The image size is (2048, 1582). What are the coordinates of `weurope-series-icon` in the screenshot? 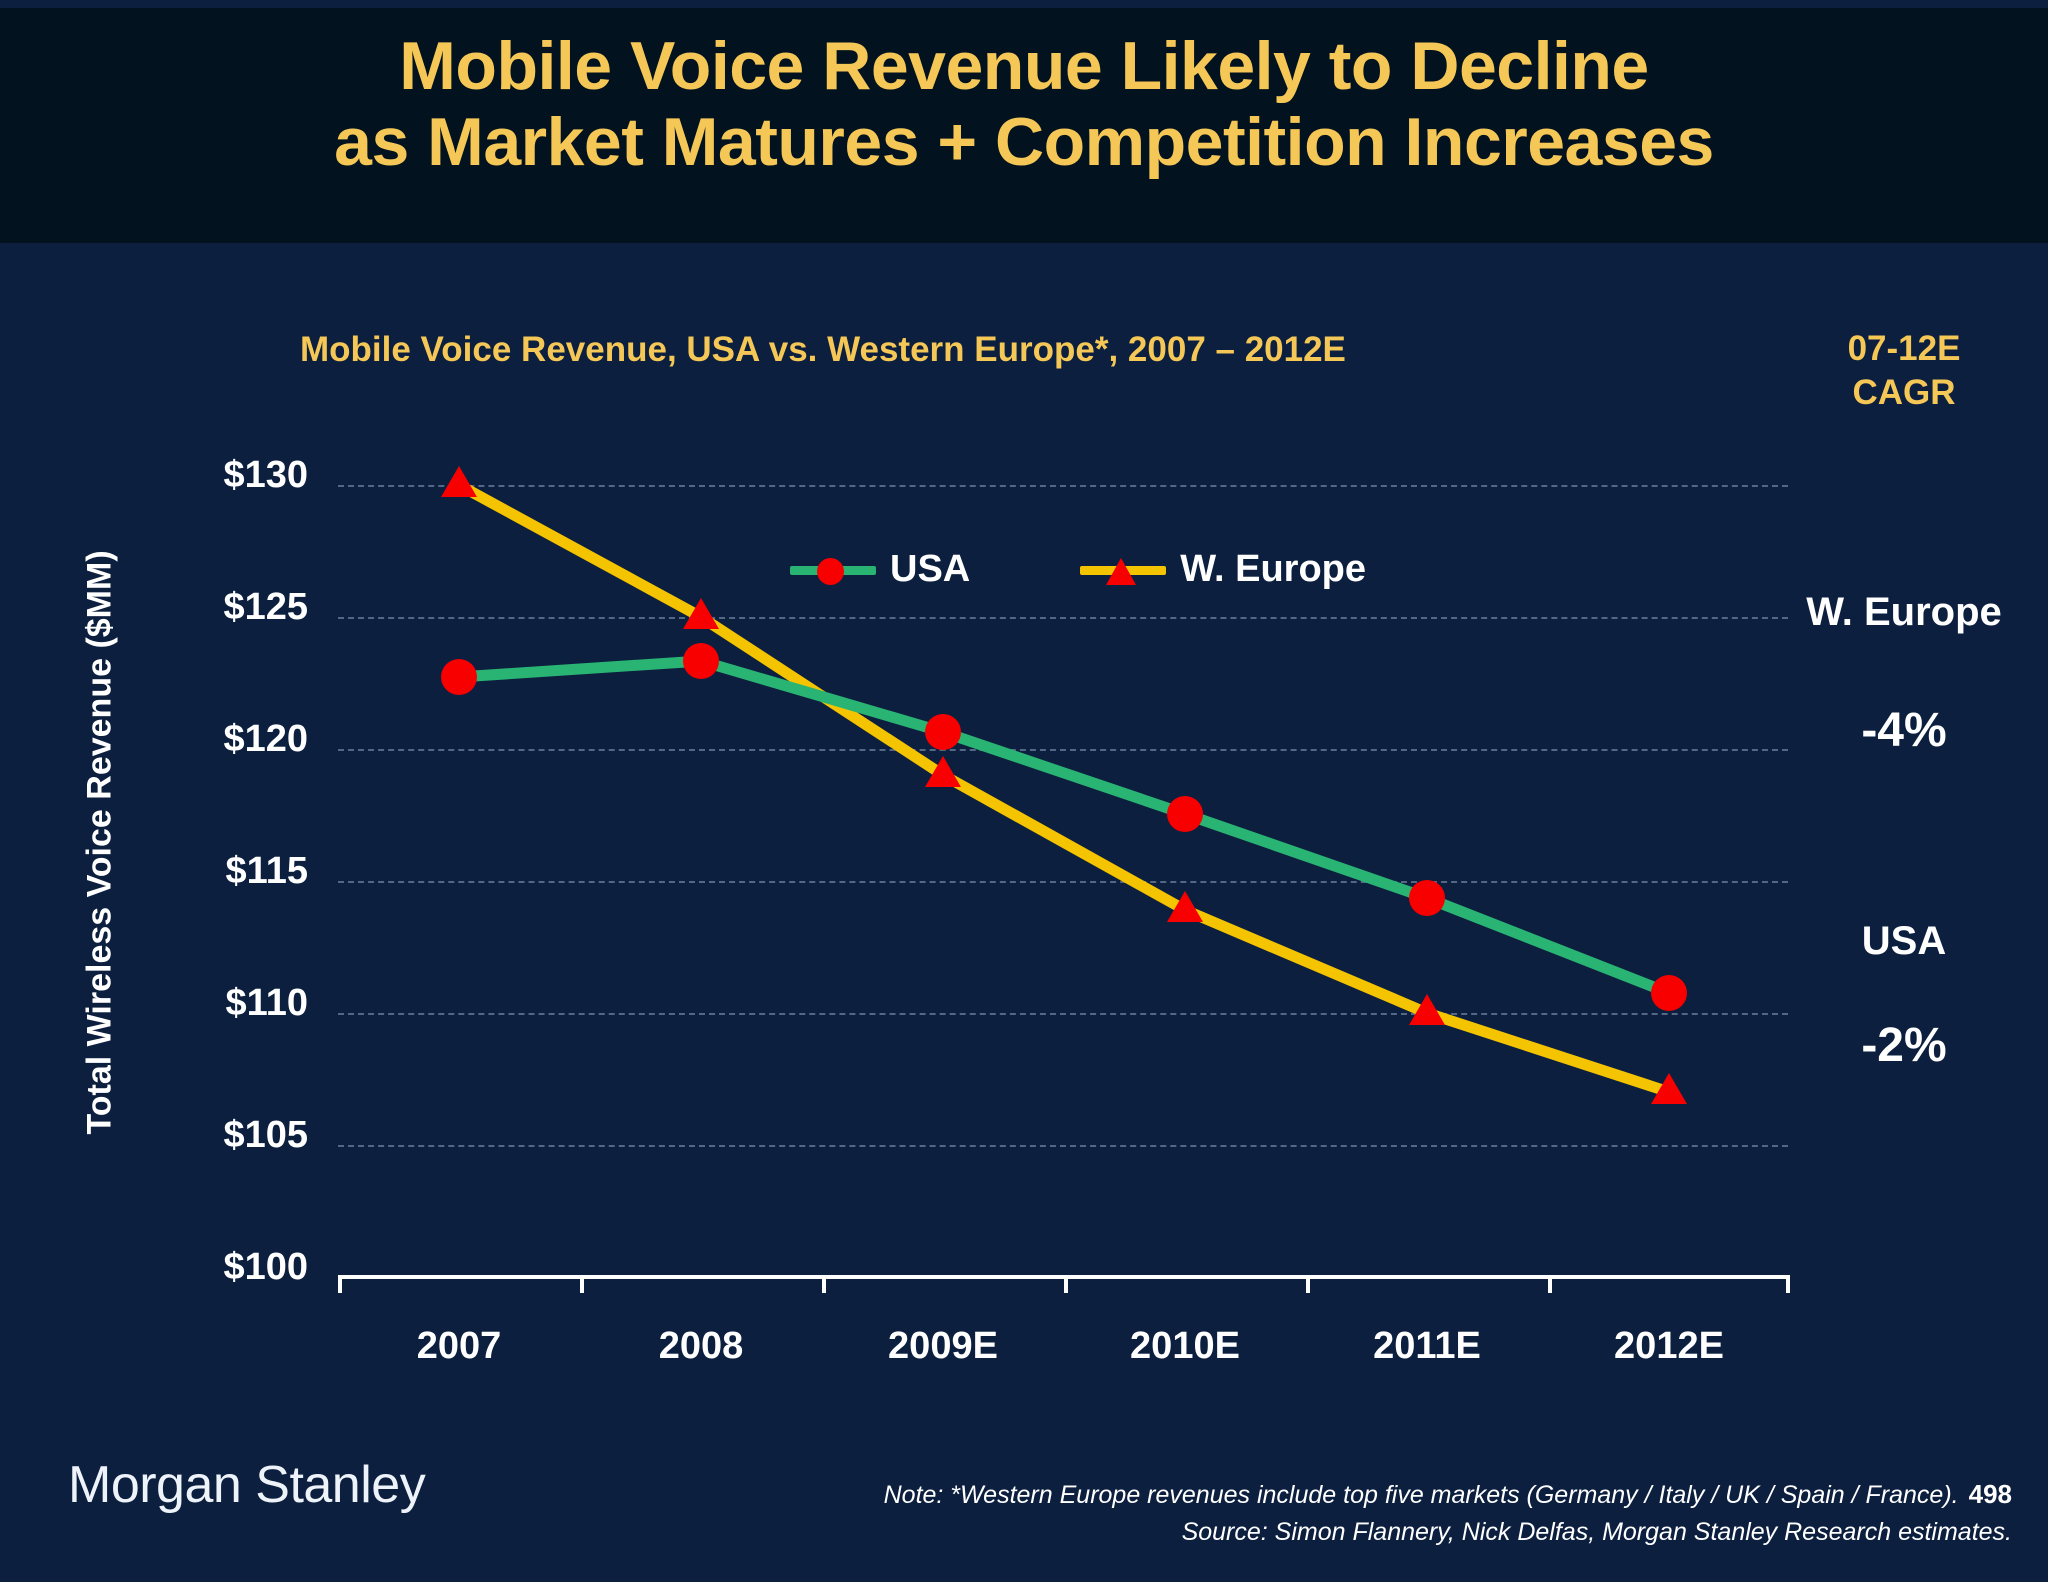 It's located at (1123, 570).